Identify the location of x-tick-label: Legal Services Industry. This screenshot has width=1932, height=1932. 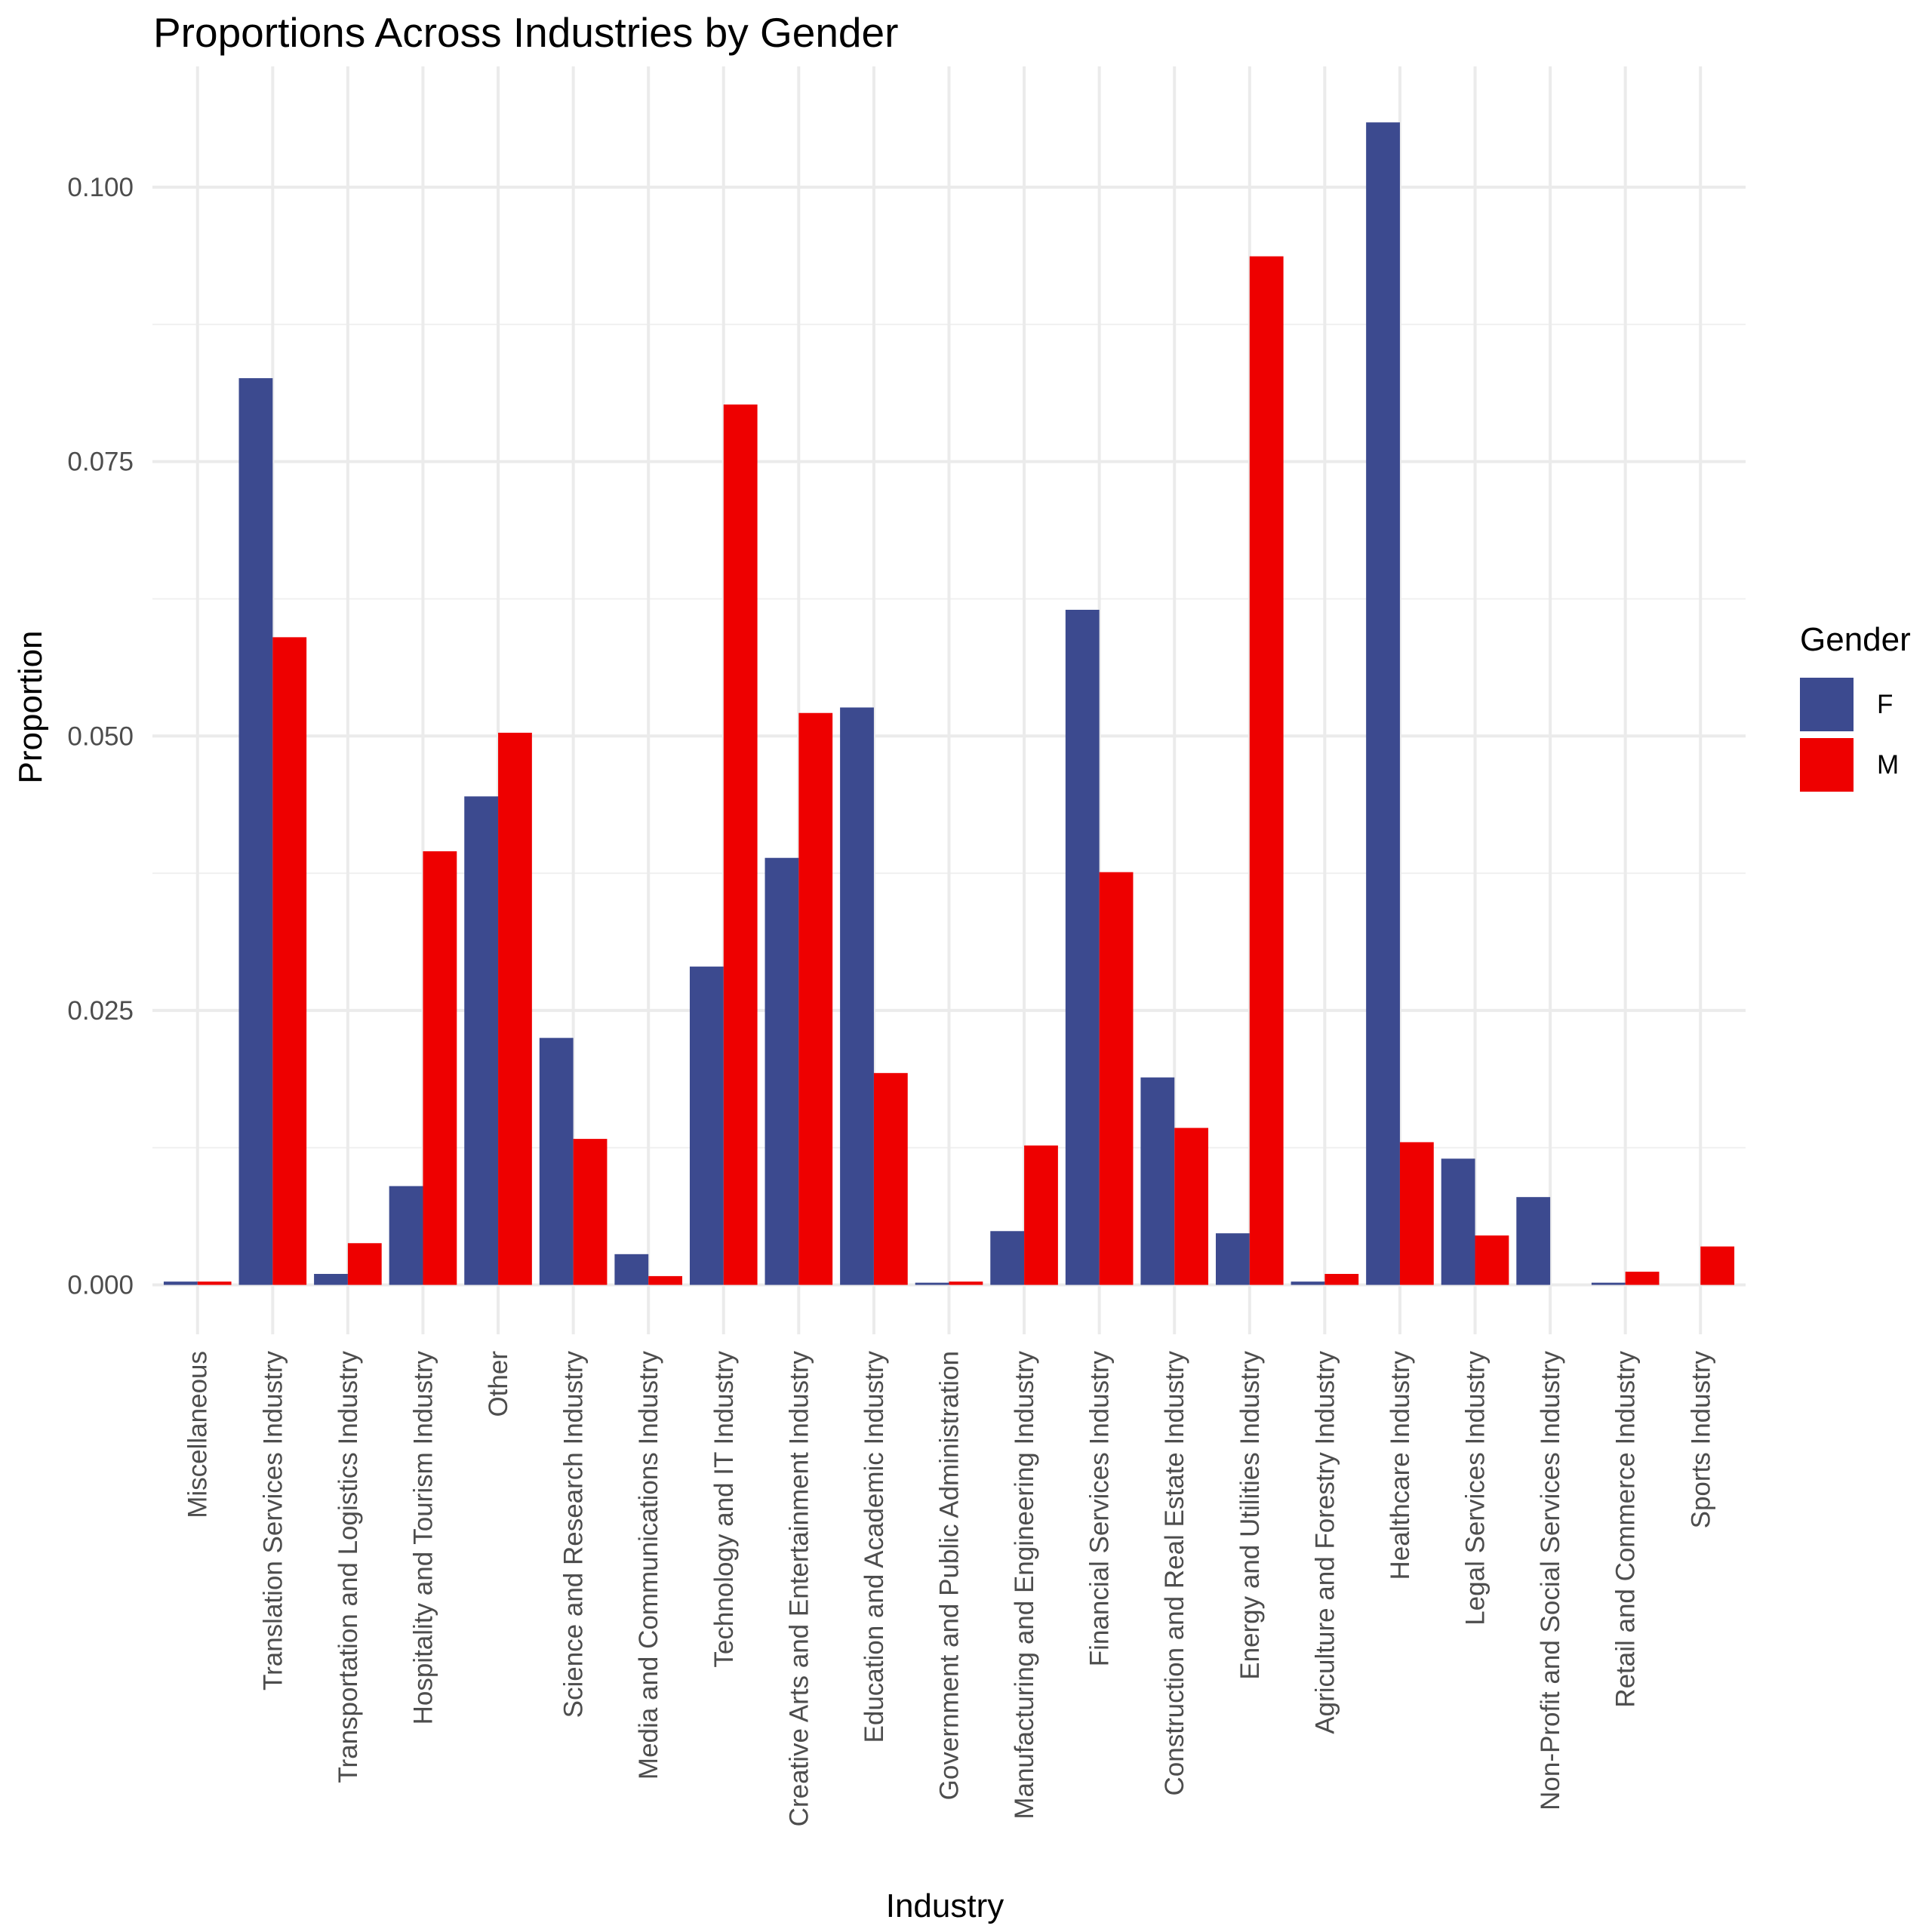
(1476, 1488).